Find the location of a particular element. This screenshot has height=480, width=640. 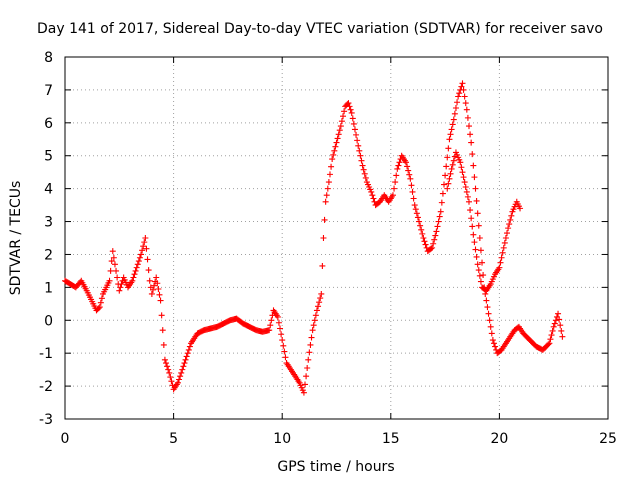

y-tick-label: 5 is located at coordinates (48, 157).